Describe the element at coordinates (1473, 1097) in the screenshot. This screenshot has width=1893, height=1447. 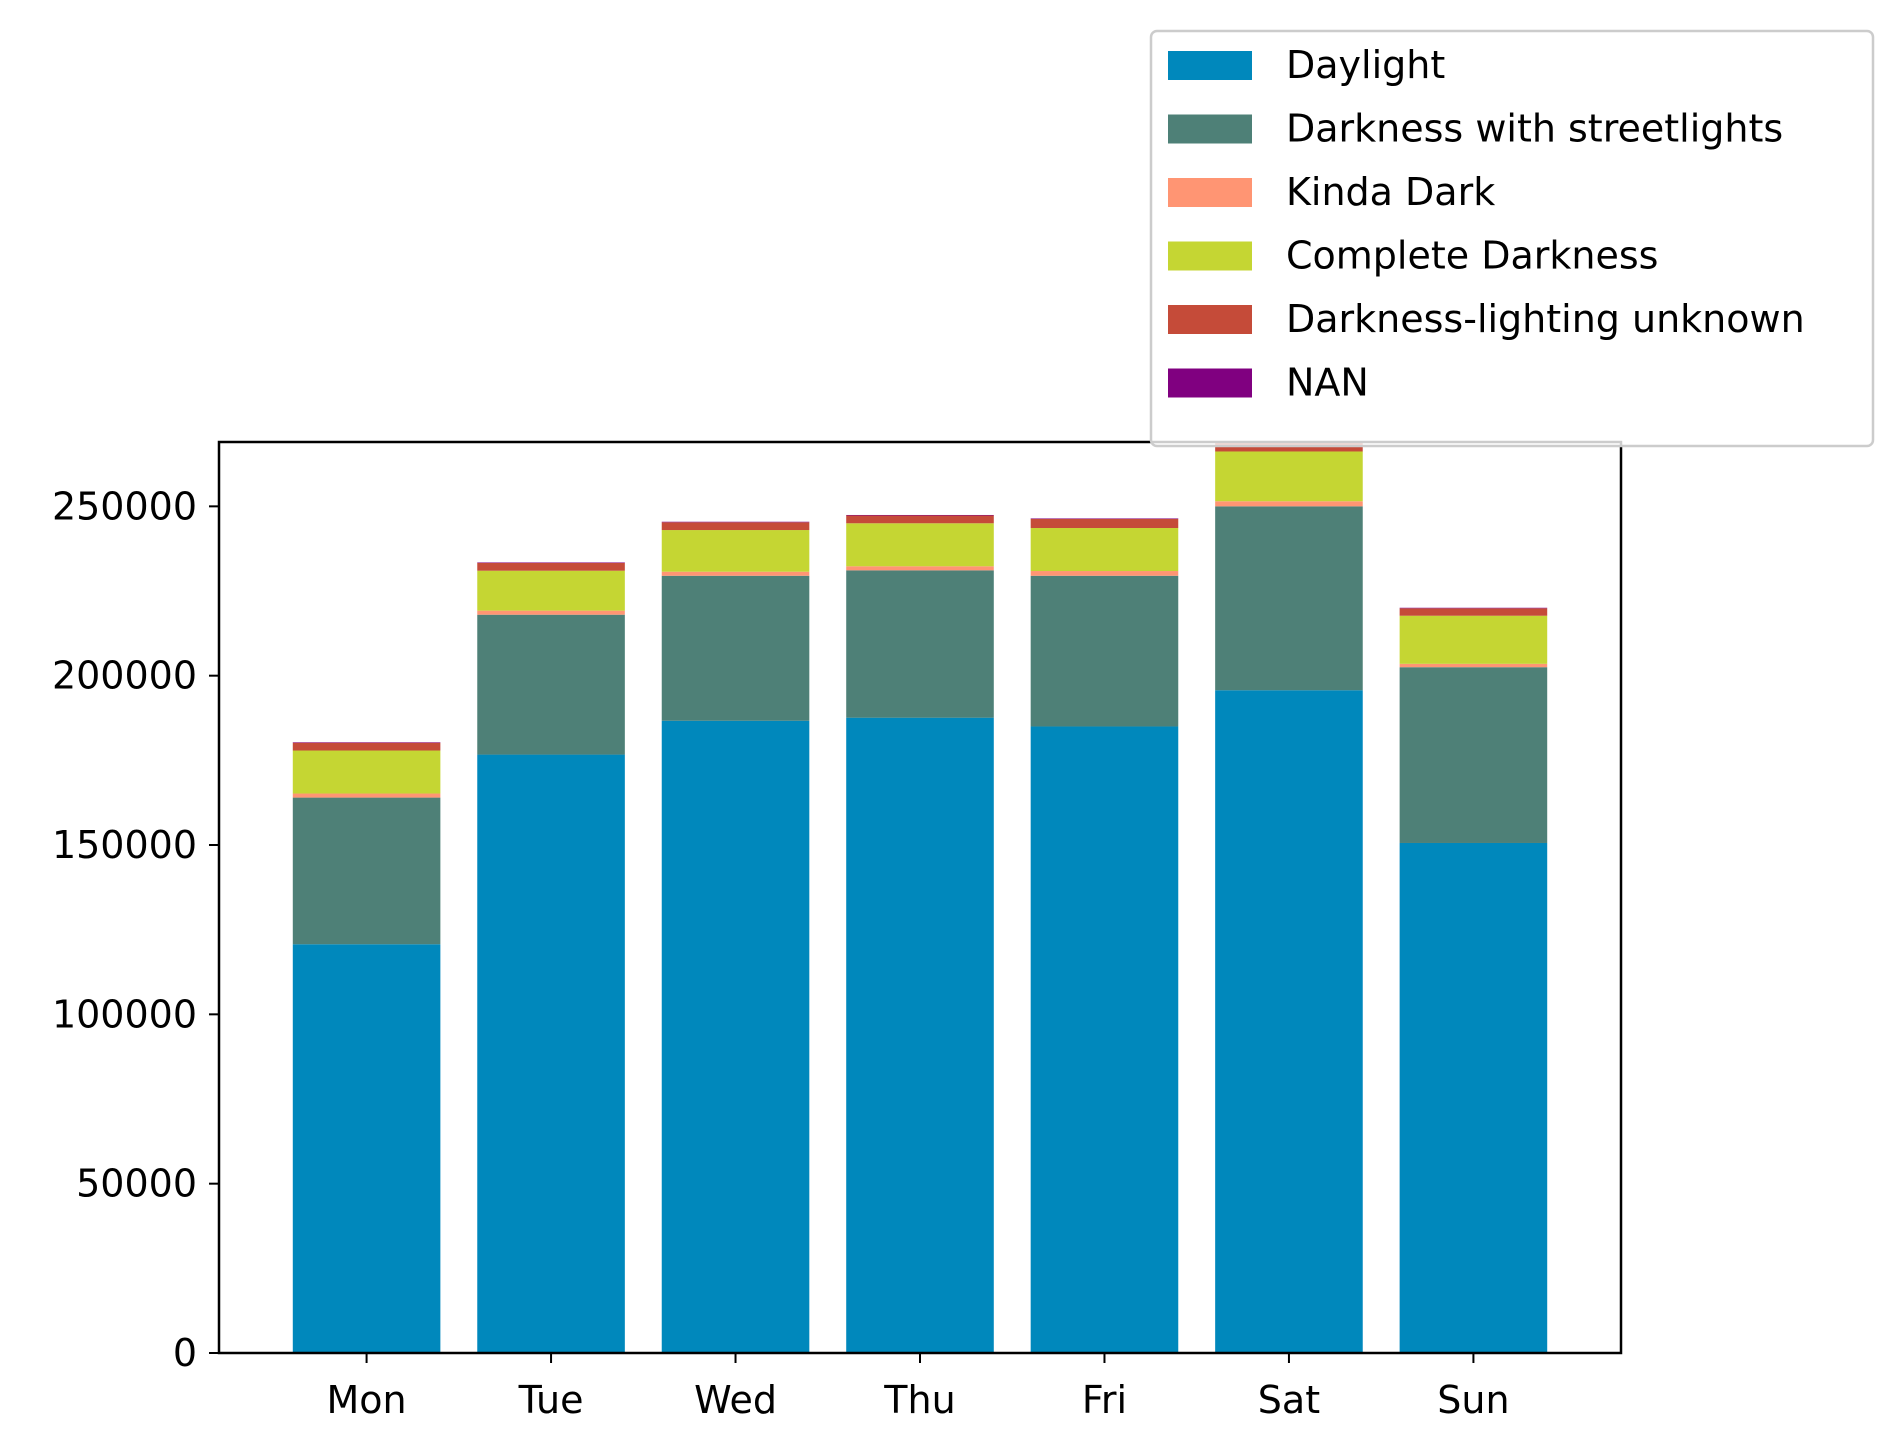
I see `bar-segment-sun-daylight` at that location.